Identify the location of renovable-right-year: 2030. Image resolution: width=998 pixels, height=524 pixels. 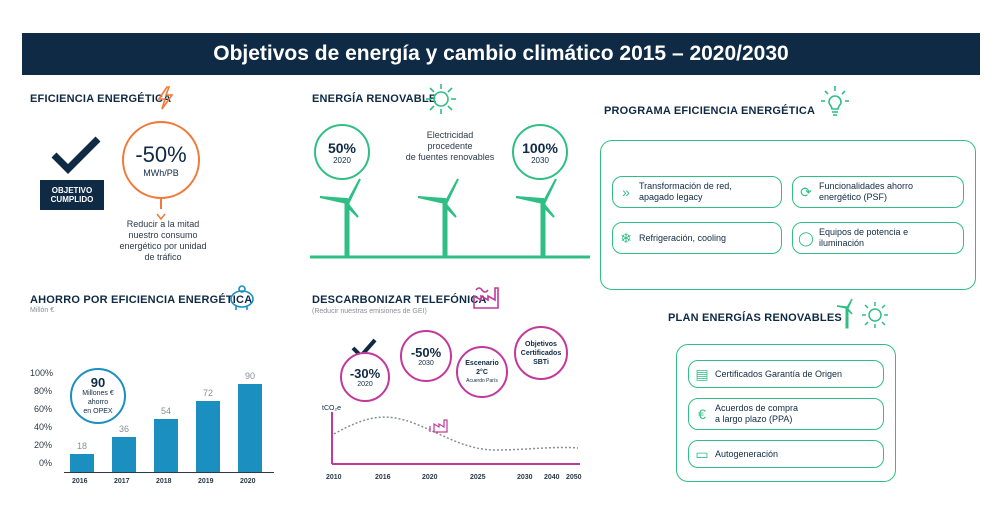
(540, 160).